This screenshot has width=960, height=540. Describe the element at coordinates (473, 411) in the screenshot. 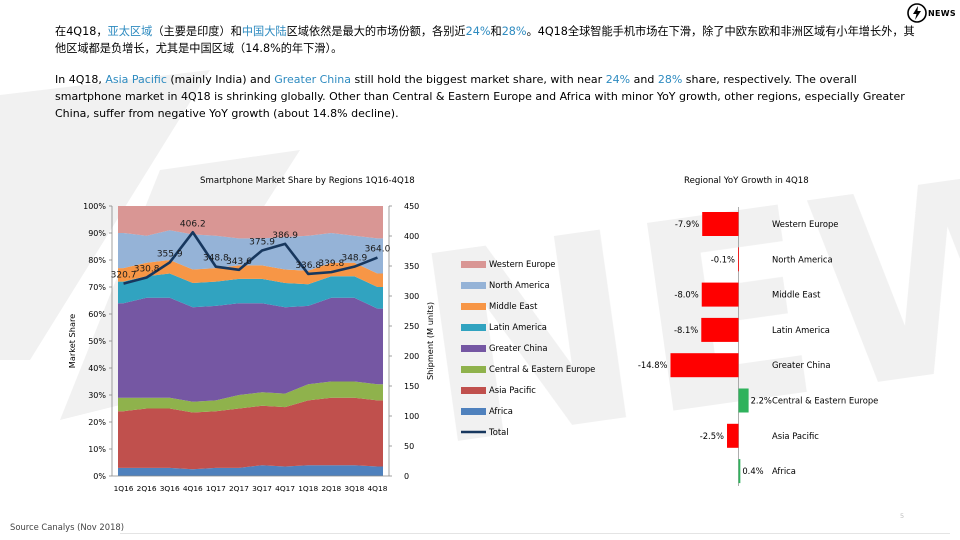

I see `legend-swatch-africa` at that location.